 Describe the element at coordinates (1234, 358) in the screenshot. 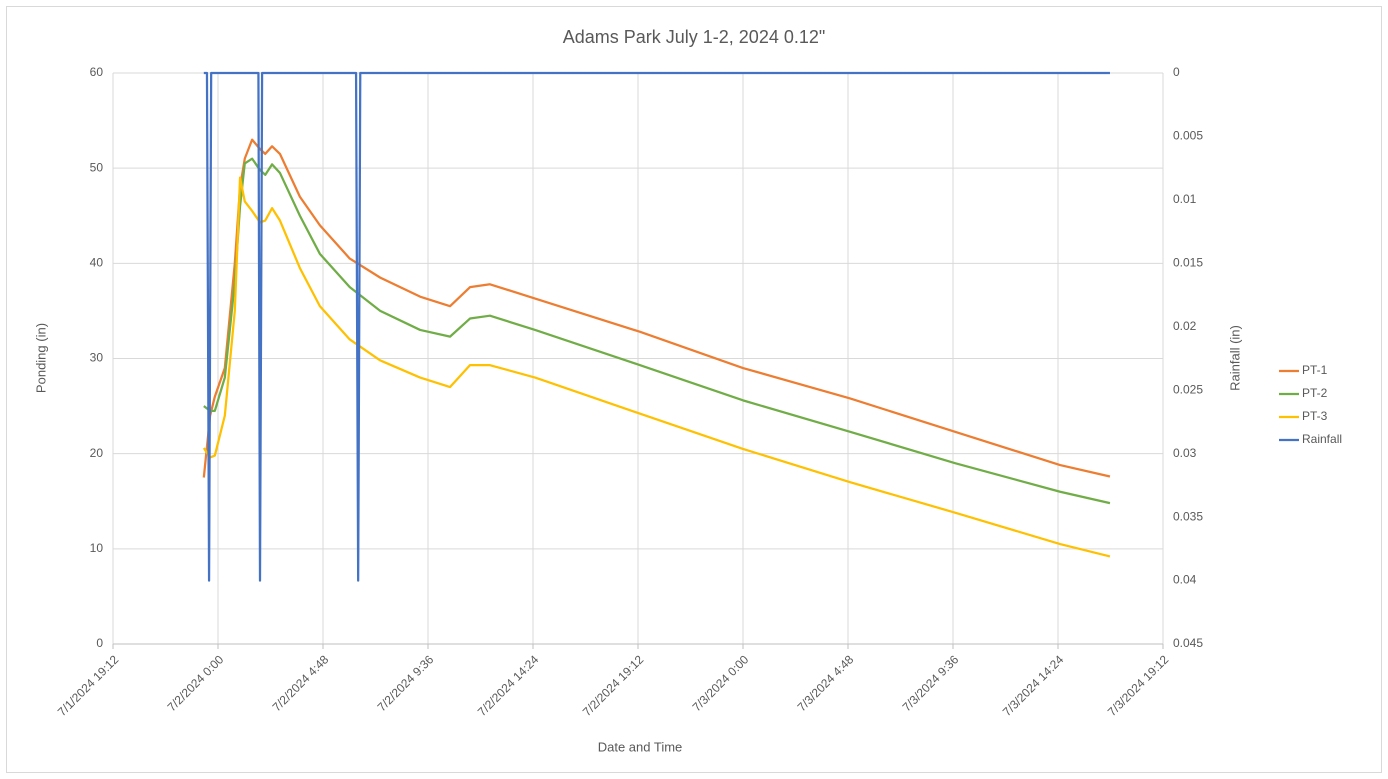

I see `y2-axis-title: Rainfall (in)` at that location.